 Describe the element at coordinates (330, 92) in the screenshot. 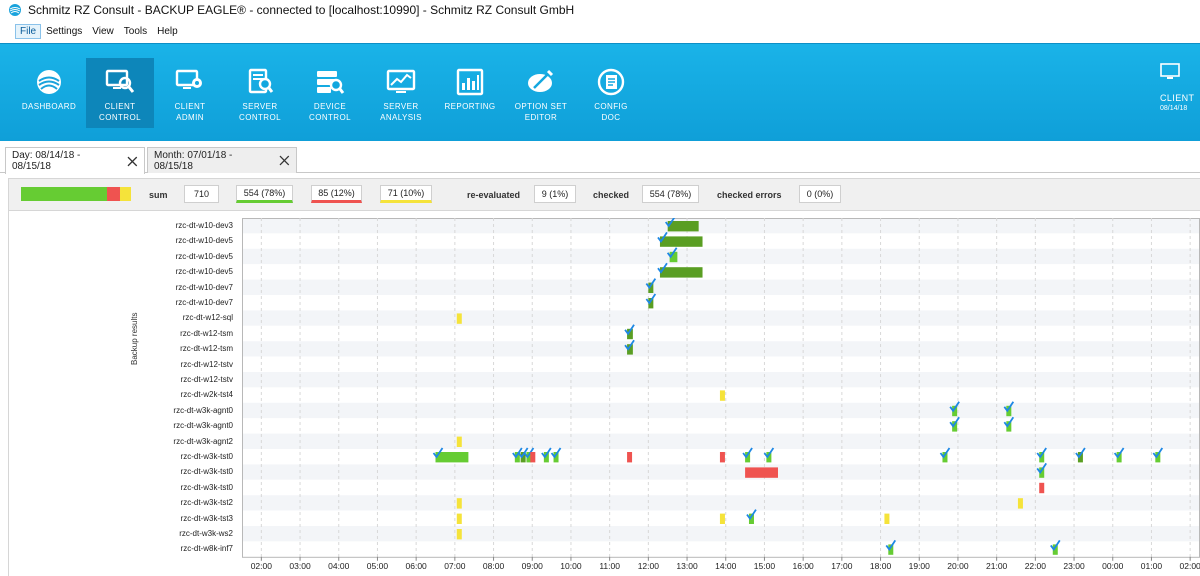

I see `device-control-button: DEVICE CONTROL` at that location.